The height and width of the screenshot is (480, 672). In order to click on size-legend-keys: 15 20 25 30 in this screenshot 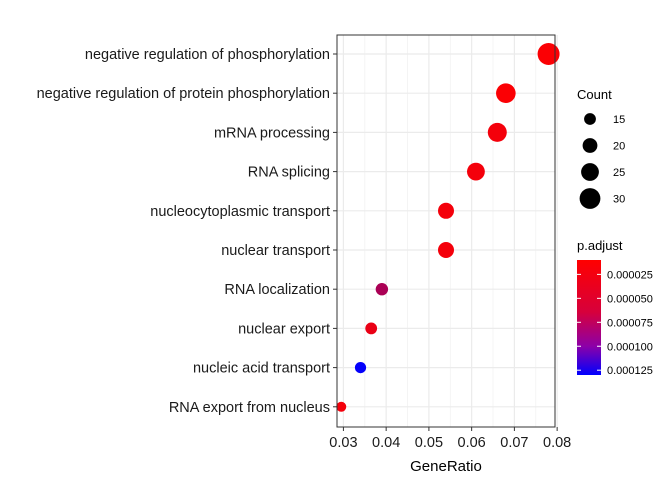, I will do `click(602, 161)`.